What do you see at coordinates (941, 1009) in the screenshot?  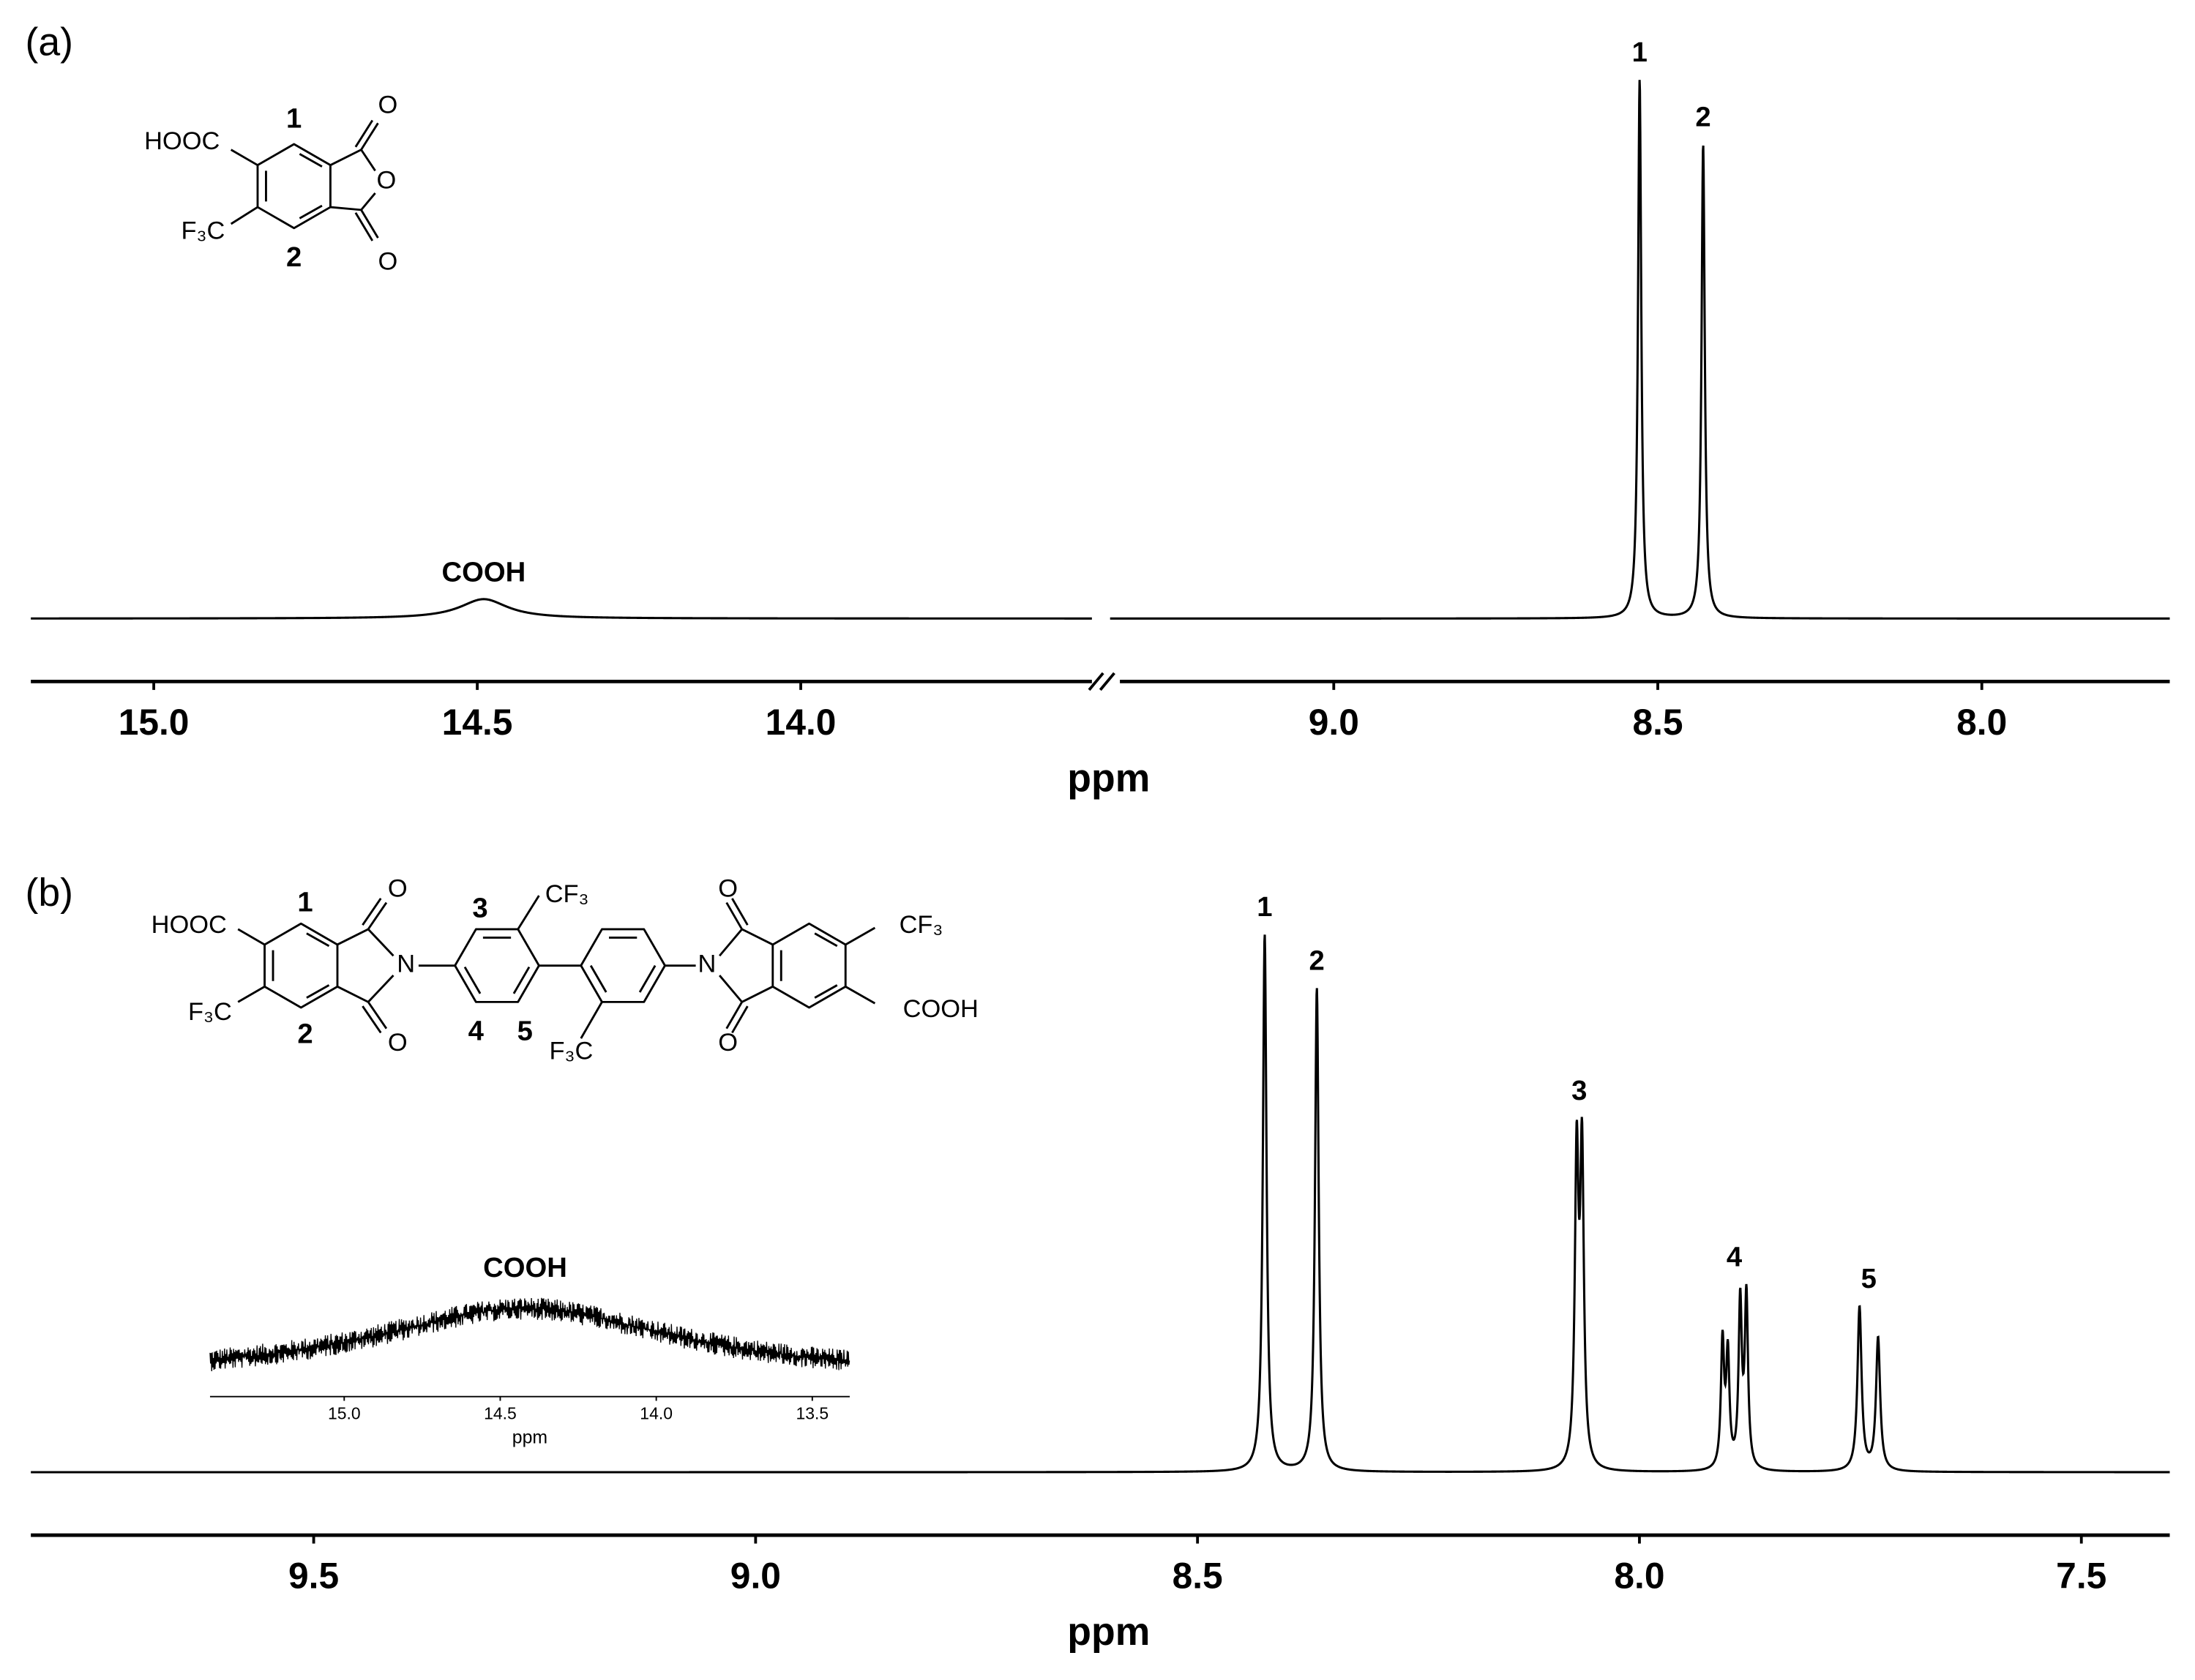 I see `structure-label: COOH` at bounding box center [941, 1009].